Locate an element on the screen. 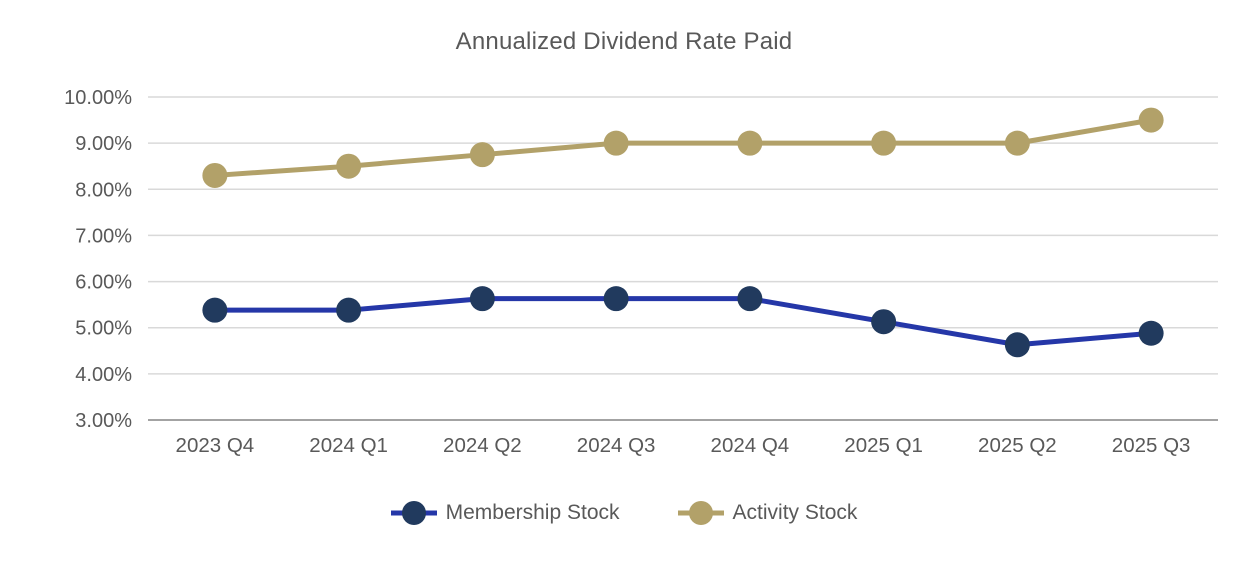 The height and width of the screenshot is (576, 1248). legend-marker-icon-membership-stock is located at coordinates (413, 513).